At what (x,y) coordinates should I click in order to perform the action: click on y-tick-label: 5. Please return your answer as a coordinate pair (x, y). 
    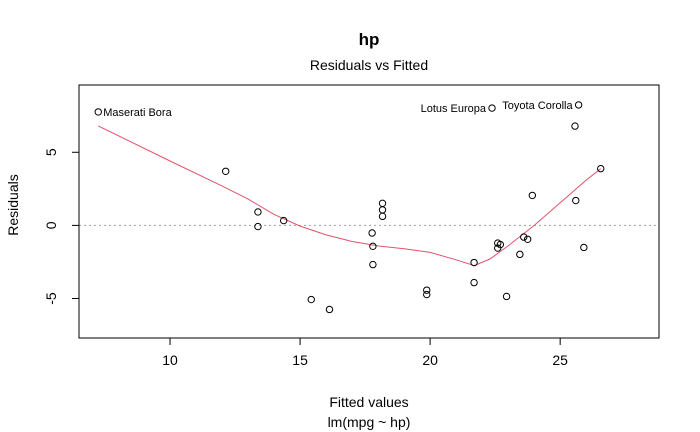
    Looking at the image, I should click on (51, 152).